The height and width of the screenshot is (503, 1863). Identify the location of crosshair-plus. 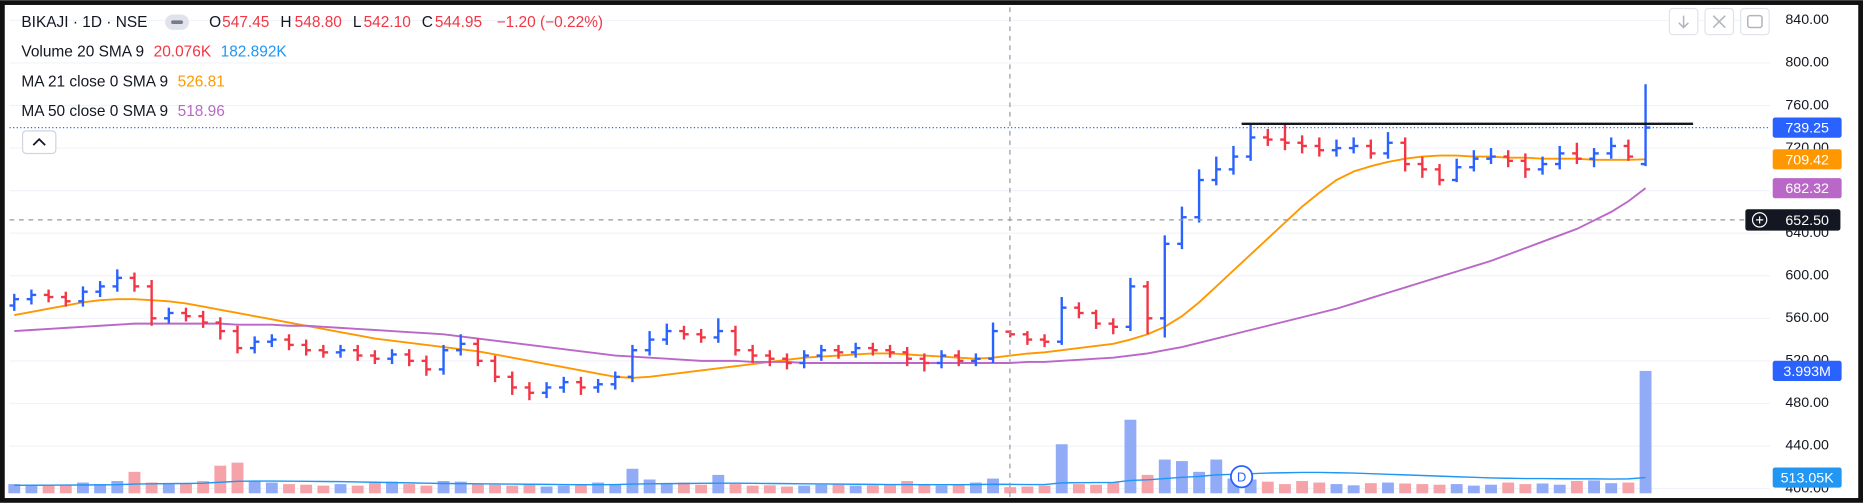
(1759, 220).